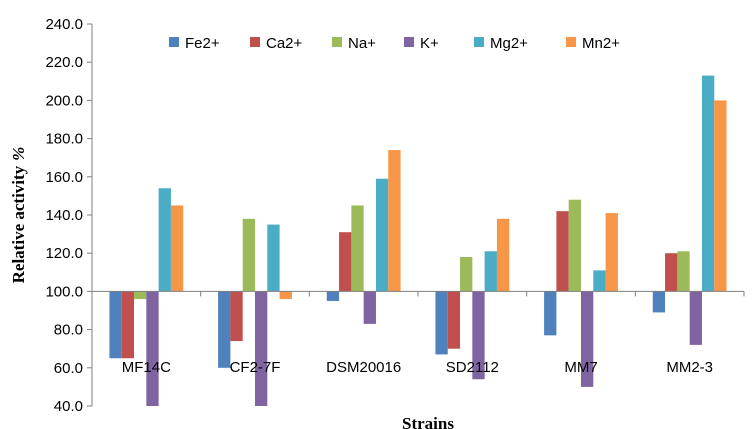 The image size is (752, 429). I want to click on category-label: MM7, so click(580, 367).